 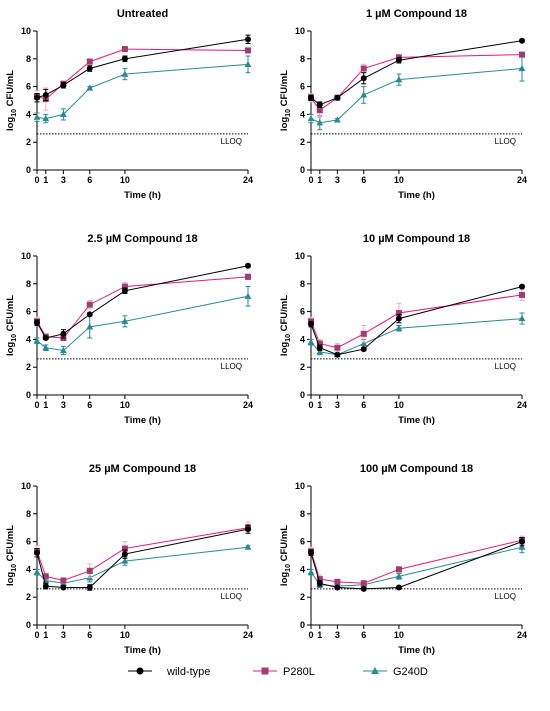 I want to click on legend-label: G240D, so click(x=410, y=672).